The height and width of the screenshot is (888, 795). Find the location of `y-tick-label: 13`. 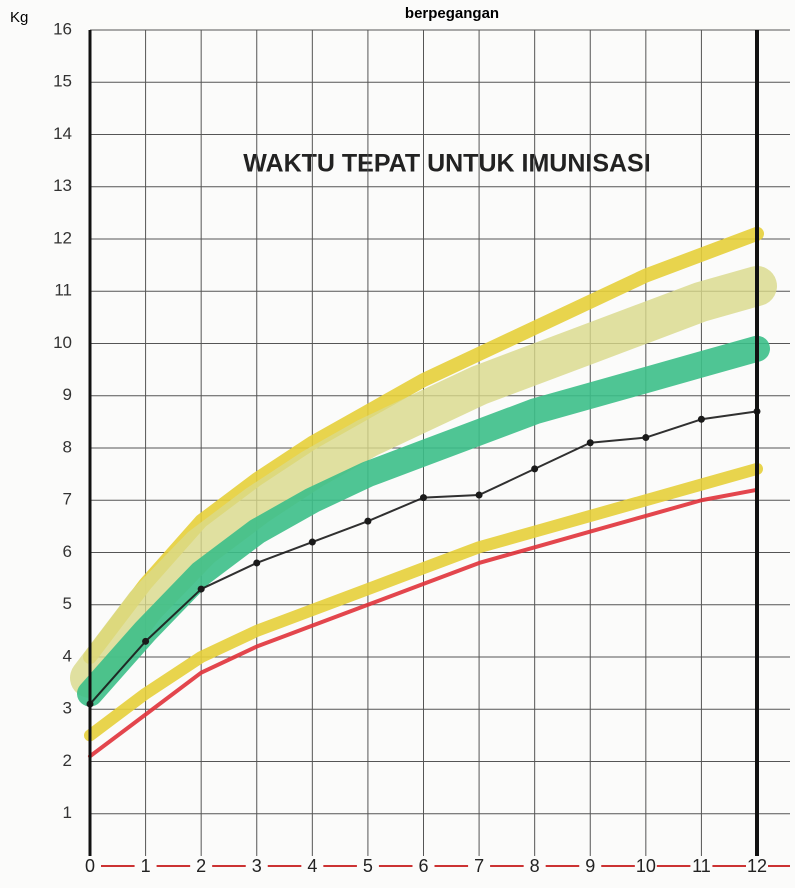

y-tick-label: 13 is located at coordinates (62, 185).